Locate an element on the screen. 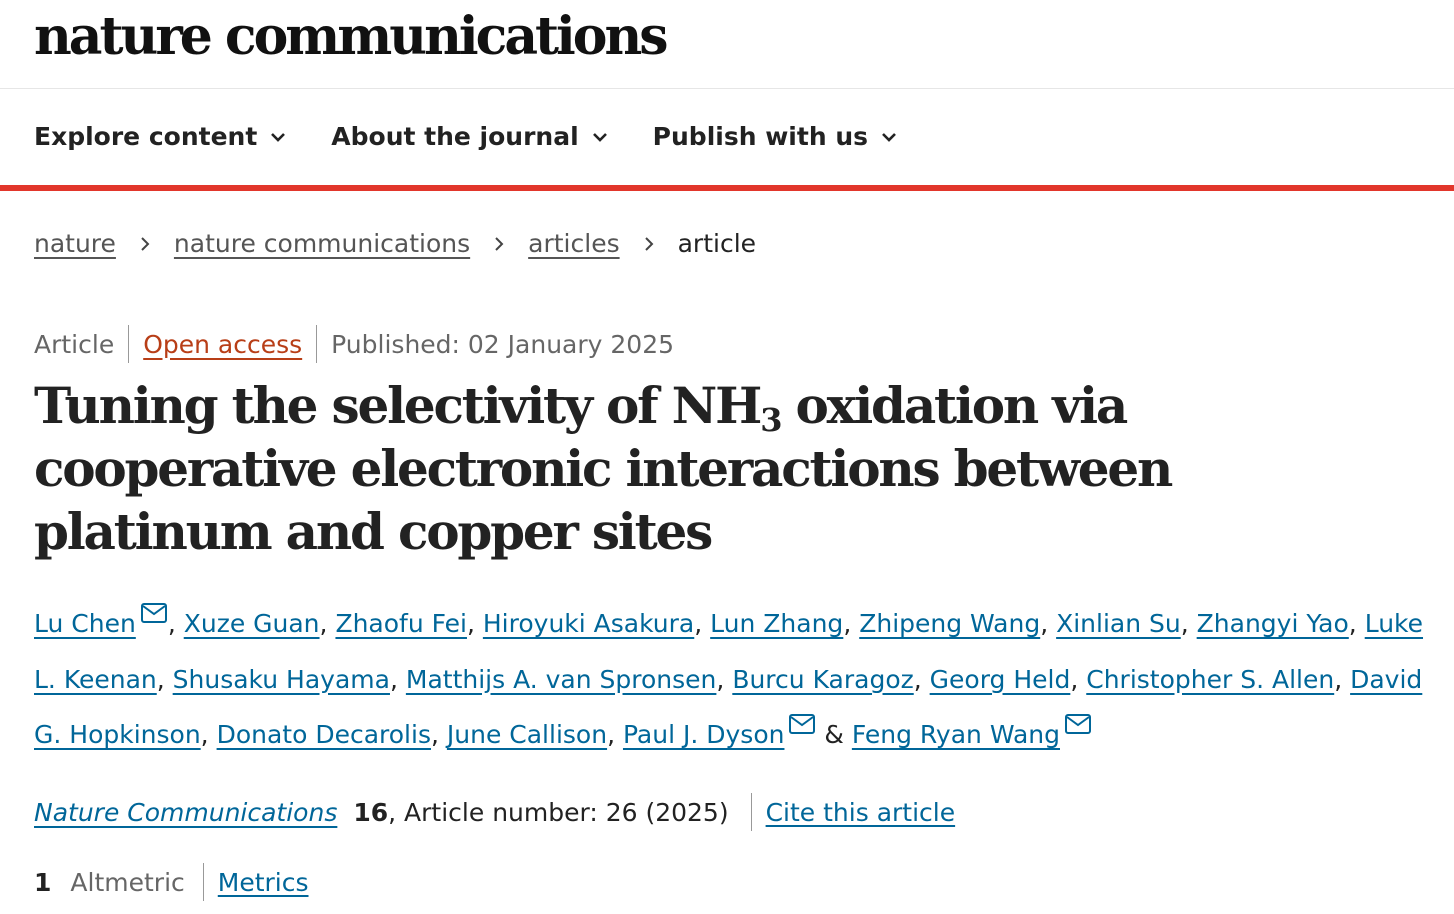 The width and height of the screenshot is (1454, 914). nav-publish-with-us: Publish with us is located at coordinates (775, 136).